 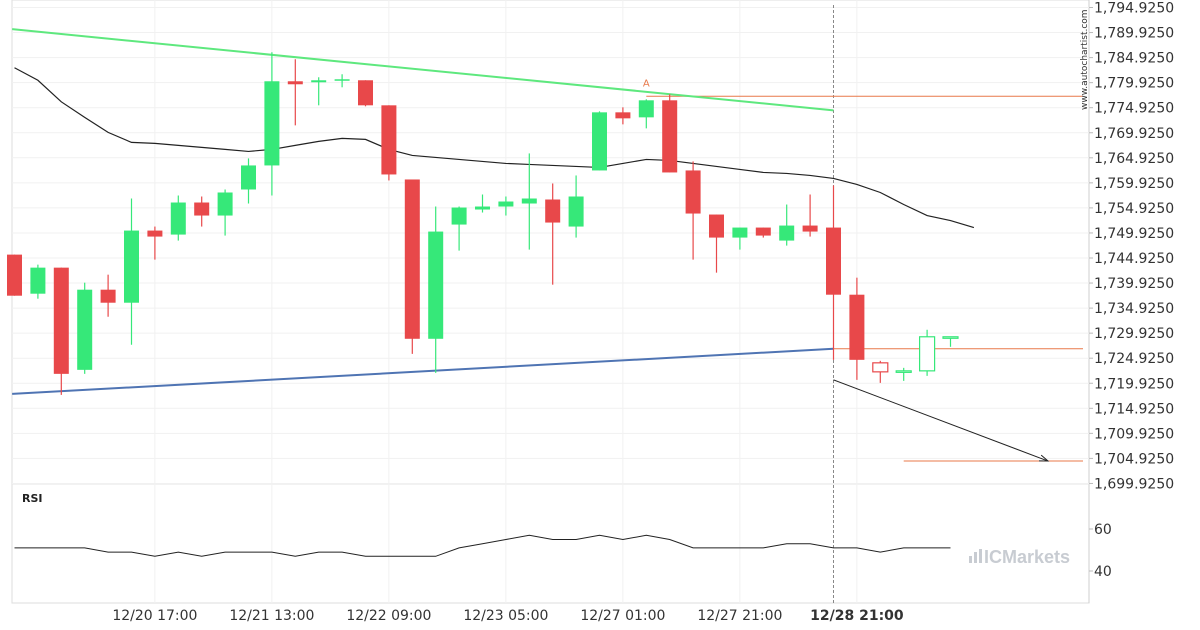 What do you see at coordinates (1134, 259) in the screenshot?
I see `price-tick-label: 1,744.9250` at bounding box center [1134, 259].